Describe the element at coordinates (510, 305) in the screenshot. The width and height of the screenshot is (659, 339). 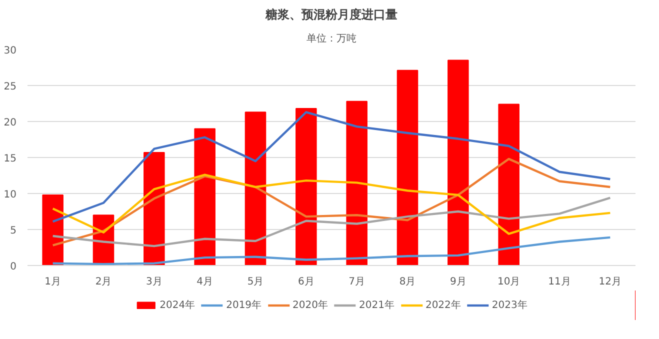
I see `legend-label: 2023年` at that location.